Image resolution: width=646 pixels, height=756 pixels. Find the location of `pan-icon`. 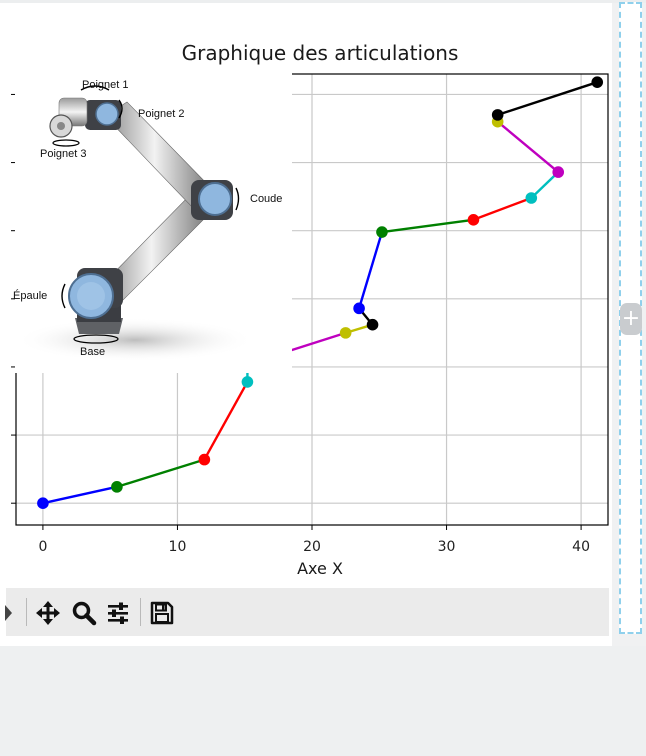

pan-icon is located at coordinates (48, 613).